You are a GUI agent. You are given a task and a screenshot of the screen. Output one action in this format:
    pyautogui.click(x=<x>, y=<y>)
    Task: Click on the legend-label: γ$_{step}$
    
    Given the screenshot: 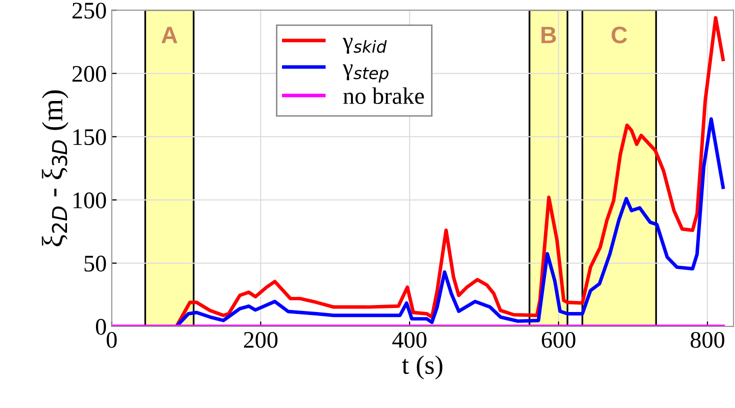 What is the action you would take?
    pyautogui.click(x=365, y=73)
    